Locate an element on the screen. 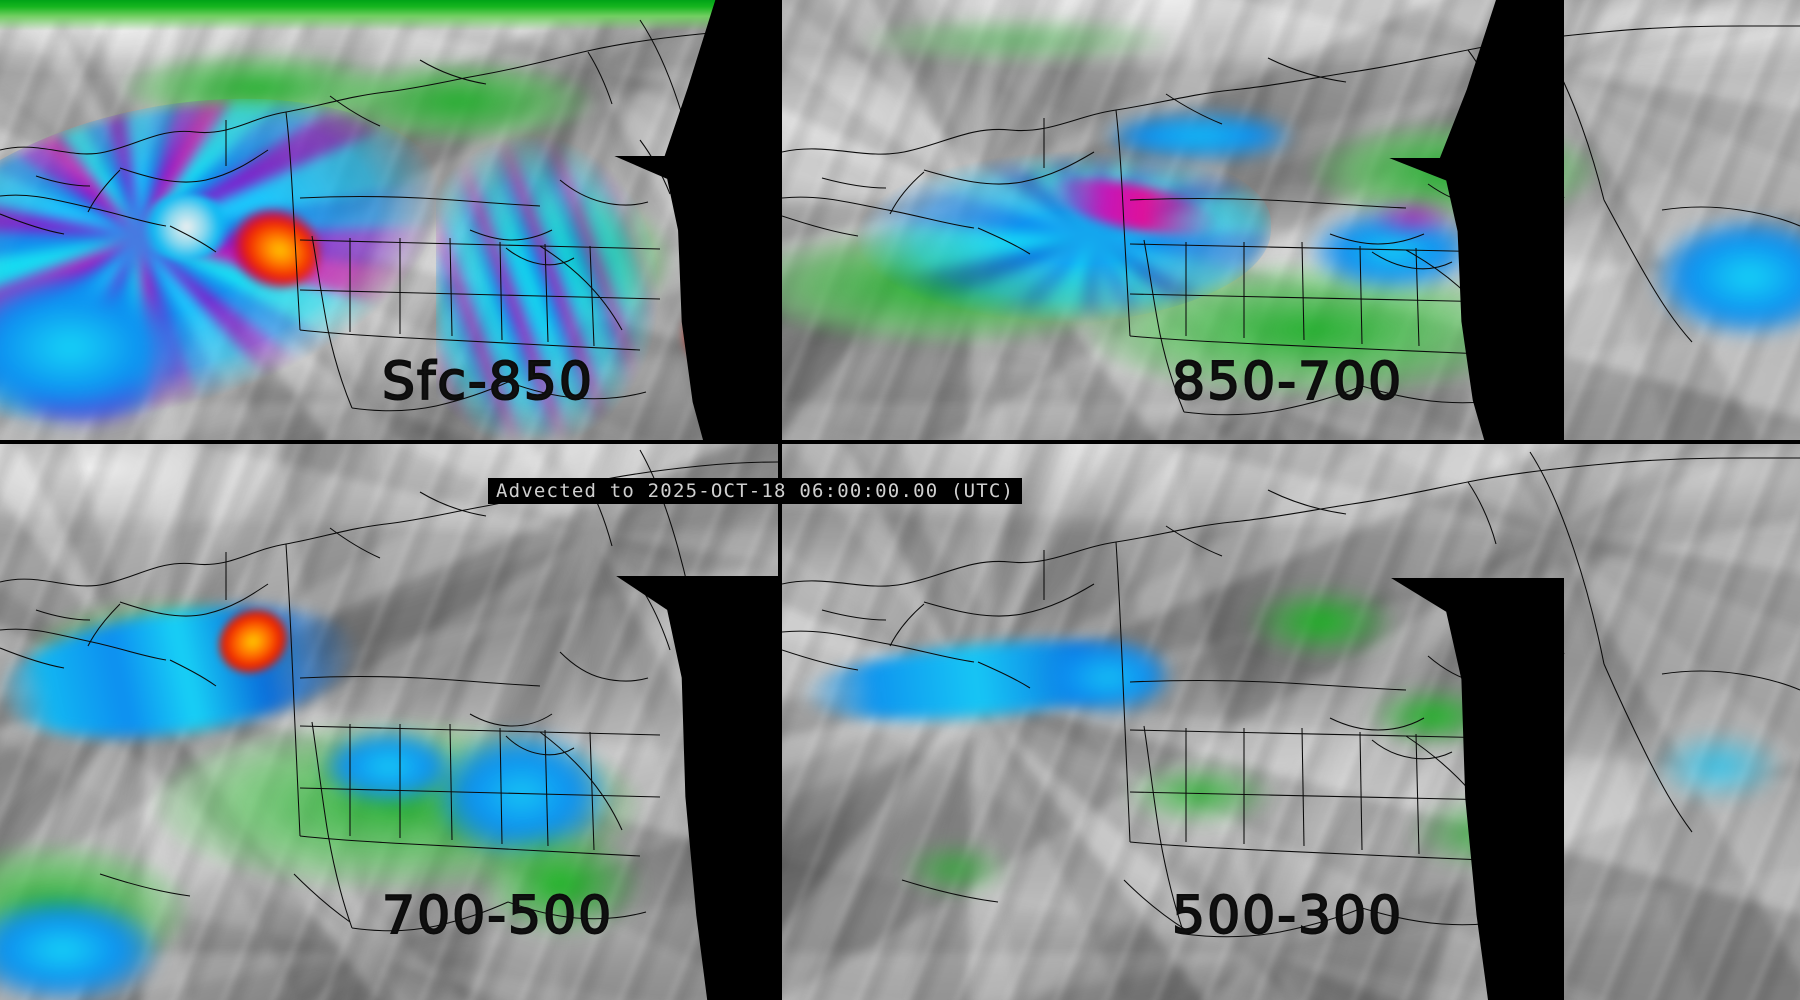 This screenshot has width=1800, height=1000. green-streak-baja is located at coordinates (955, 869).